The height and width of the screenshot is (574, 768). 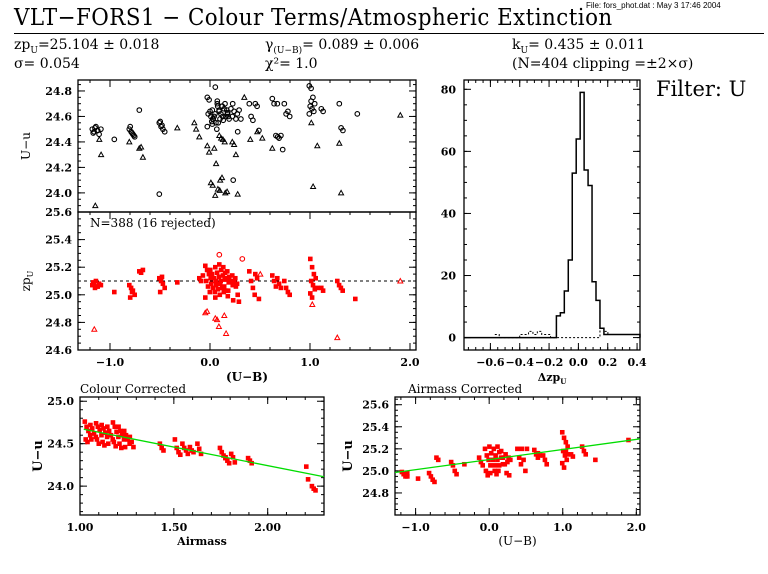 What do you see at coordinates (552, 378) in the screenshot?
I see `x-axis-label: ΔzpU` at bounding box center [552, 378].